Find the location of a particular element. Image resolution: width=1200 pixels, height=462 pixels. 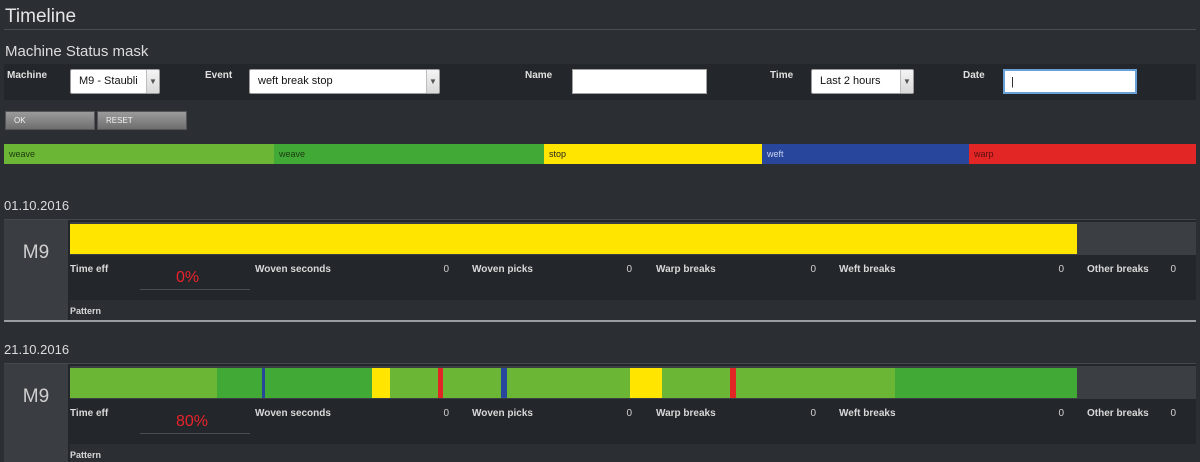

reset-button: RESET is located at coordinates (142, 120).